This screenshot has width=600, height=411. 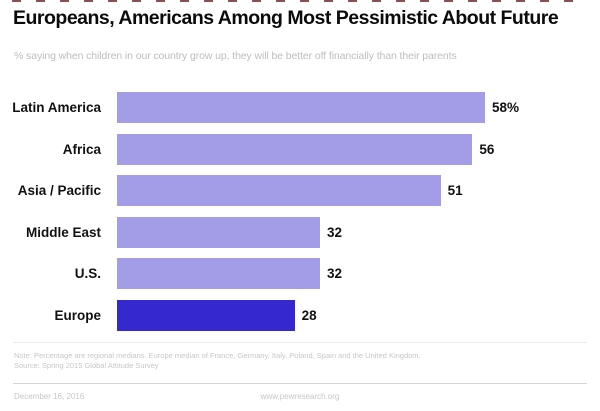 What do you see at coordinates (219, 232) in the screenshot?
I see `bar-middle-east` at bounding box center [219, 232].